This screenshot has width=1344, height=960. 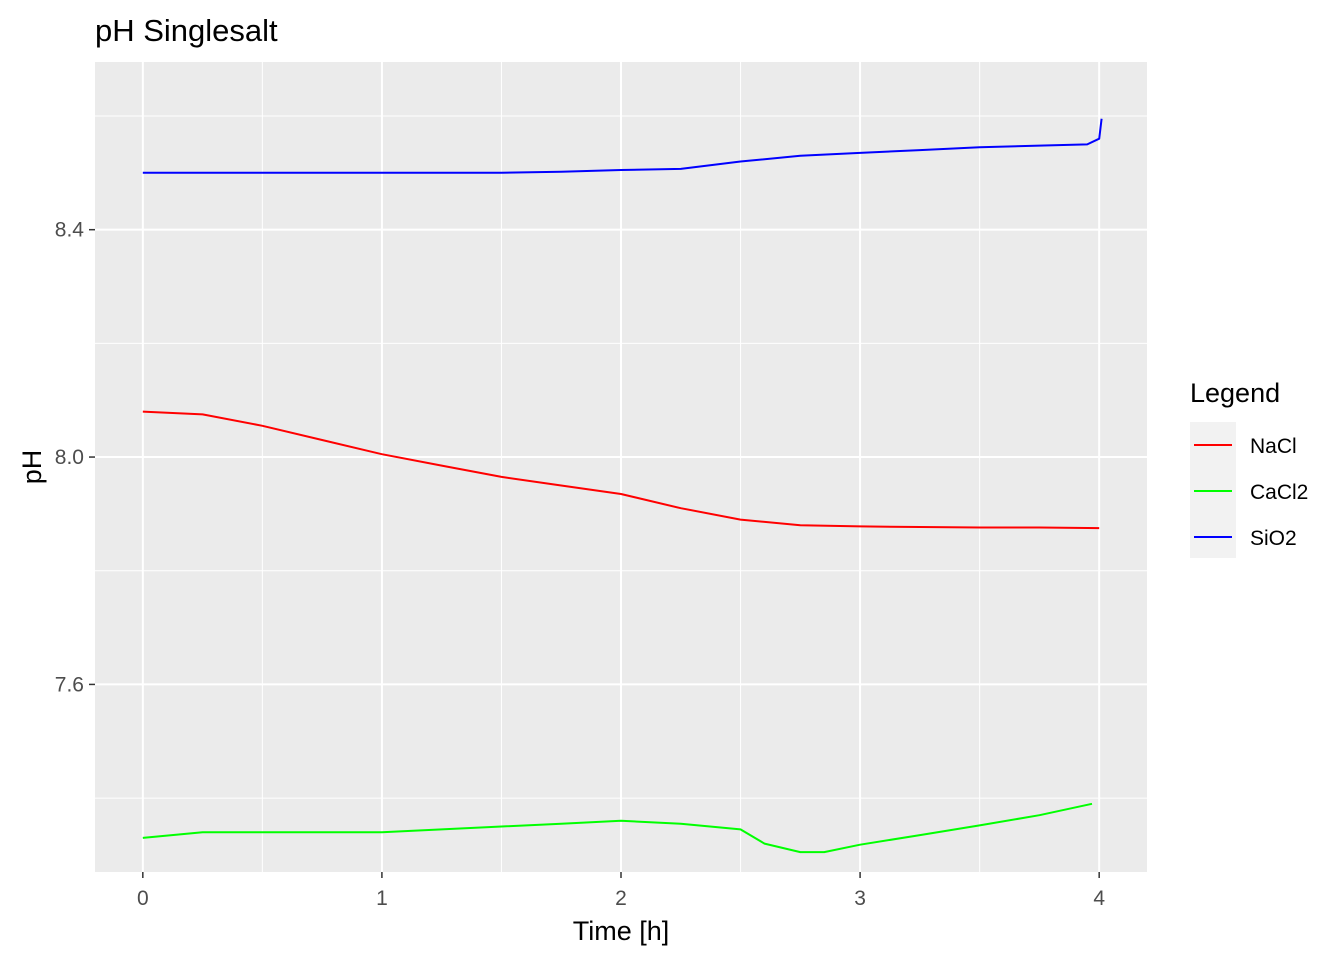 What do you see at coordinates (1273, 446) in the screenshot?
I see `legend-label-nacl: NaCl` at bounding box center [1273, 446].